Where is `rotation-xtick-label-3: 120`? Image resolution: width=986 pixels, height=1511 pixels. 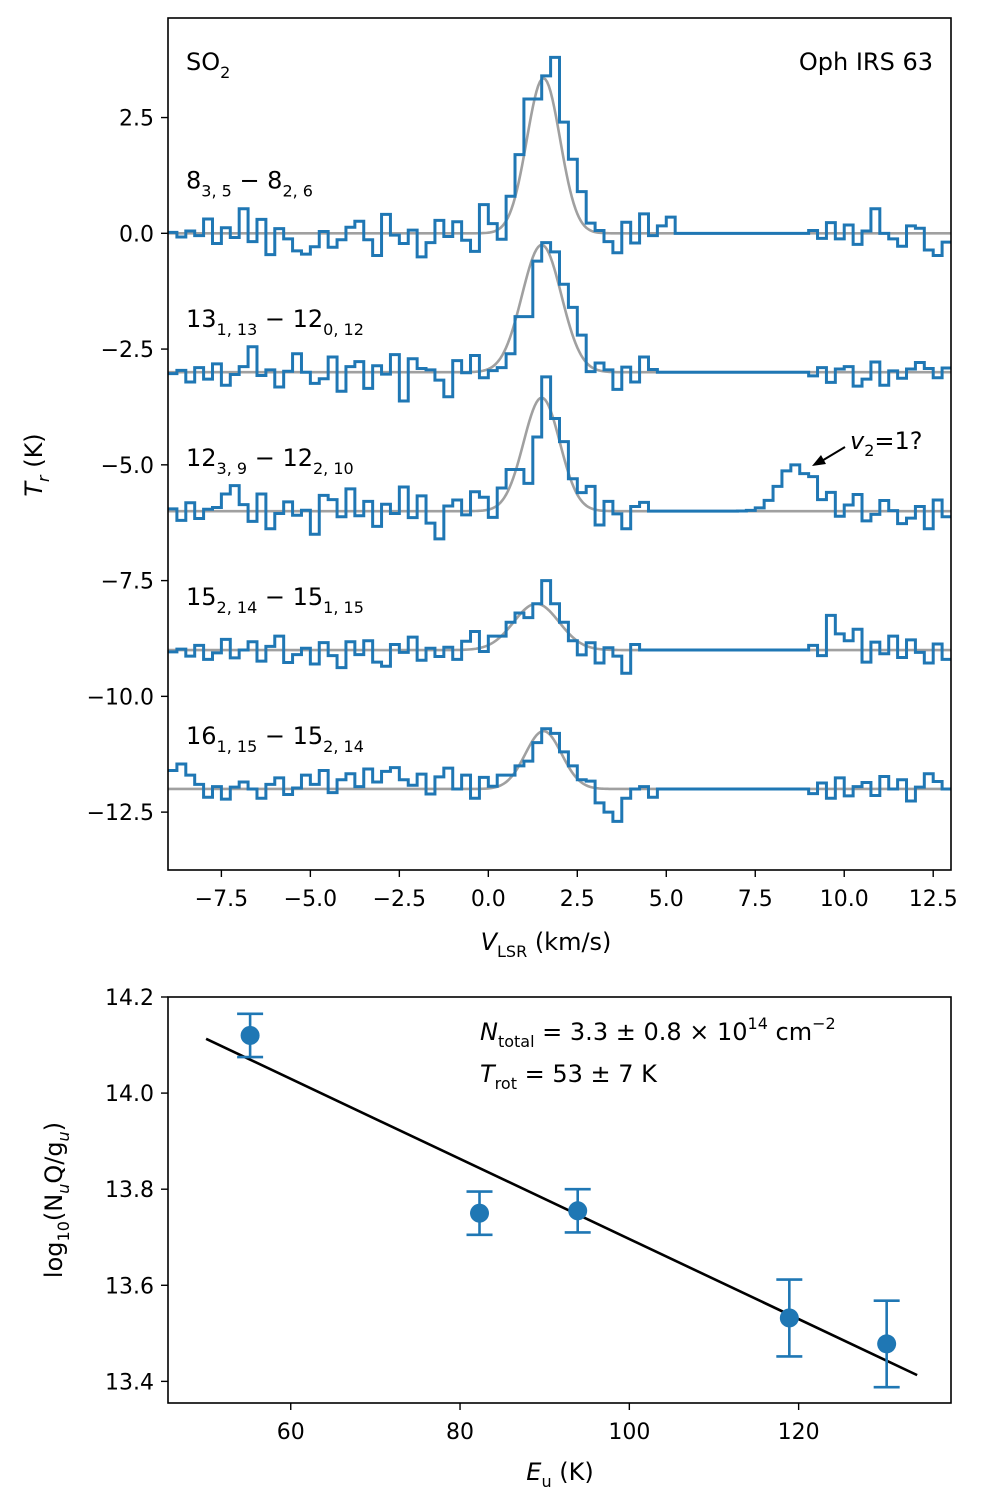
rotation-xtick-label-3: 120 is located at coordinates (799, 1432).